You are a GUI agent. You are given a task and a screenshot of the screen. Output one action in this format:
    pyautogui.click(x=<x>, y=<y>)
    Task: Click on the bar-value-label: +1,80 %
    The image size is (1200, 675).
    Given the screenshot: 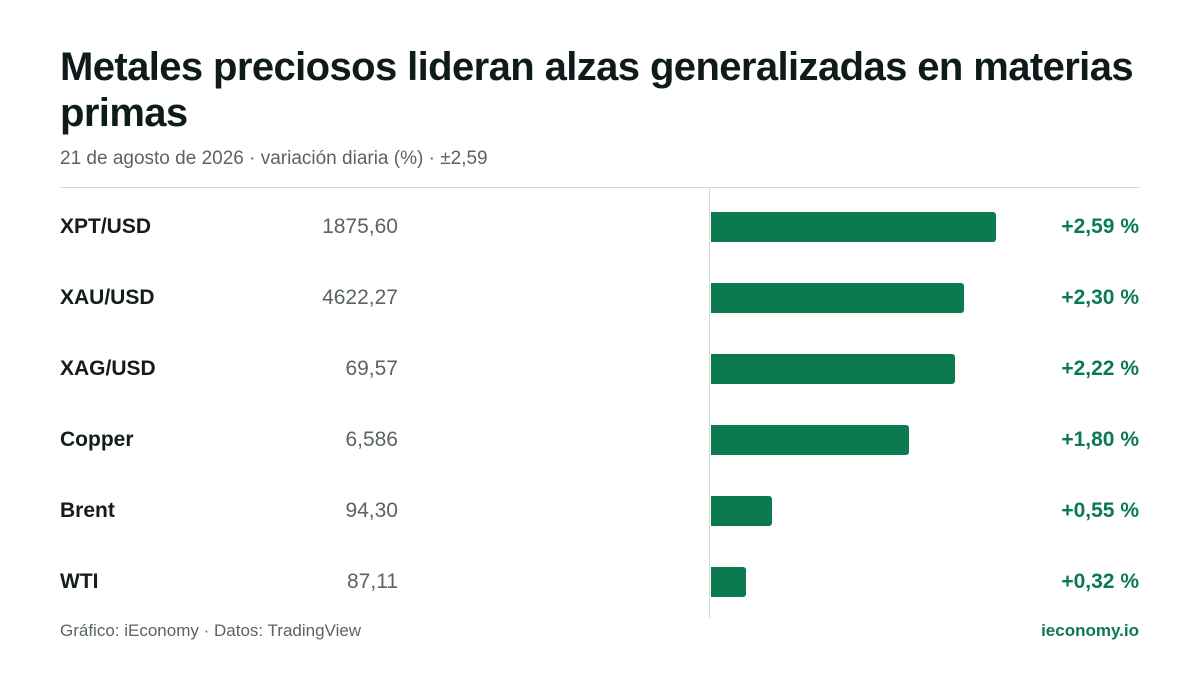 What is the action you would take?
    pyautogui.click(x=1100, y=439)
    